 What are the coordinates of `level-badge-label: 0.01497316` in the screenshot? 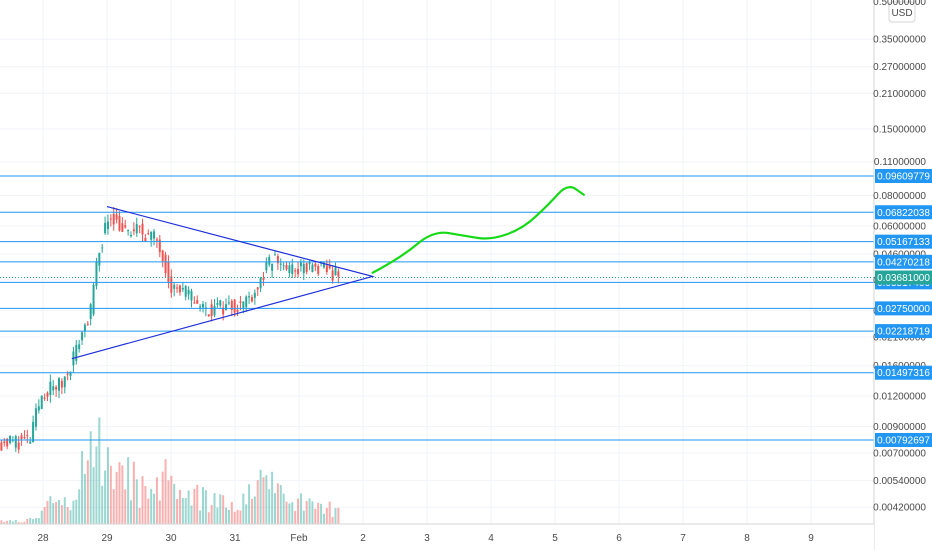 It's located at (903, 373).